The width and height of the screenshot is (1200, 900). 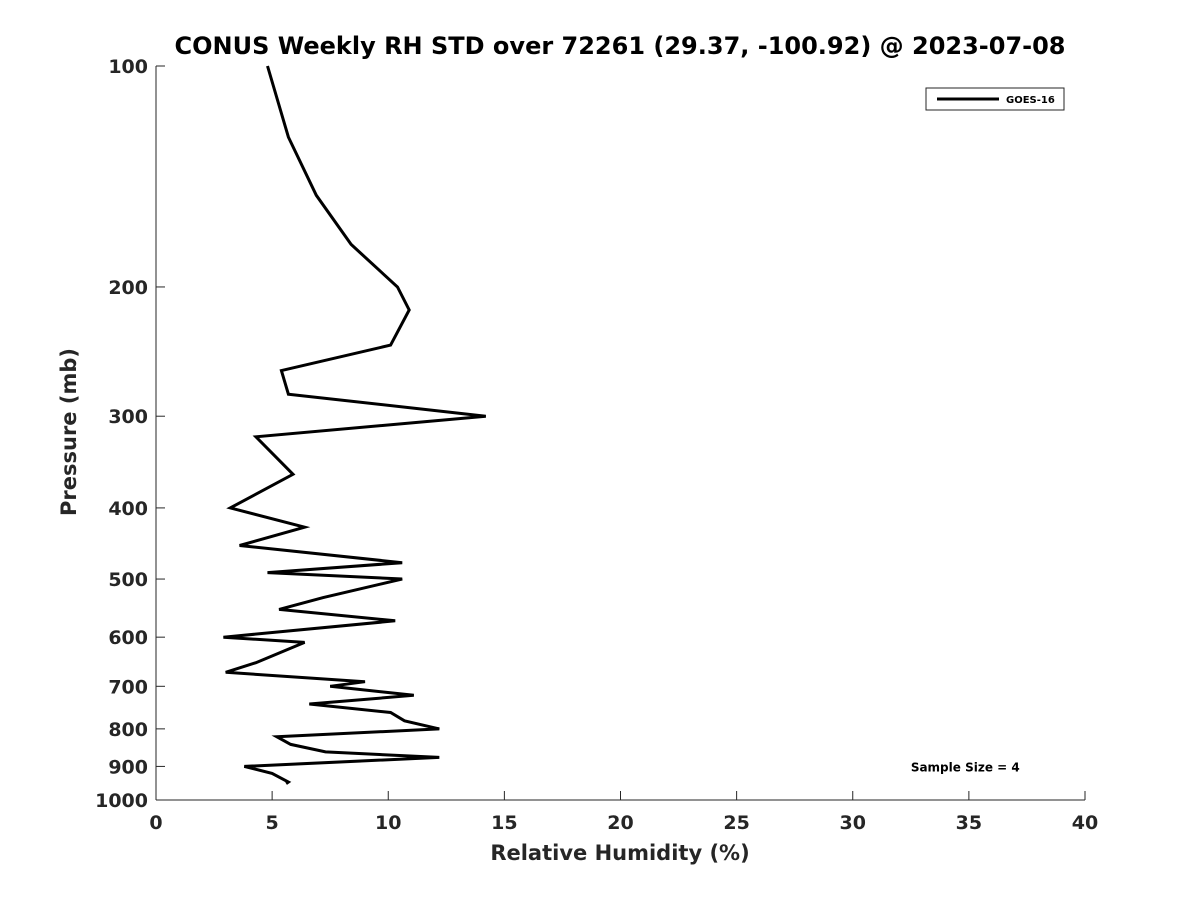 What do you see at coordinates (128, 687) in the screenshot?
I see `y-tick-label: 700` at bounding box center [128, 687].